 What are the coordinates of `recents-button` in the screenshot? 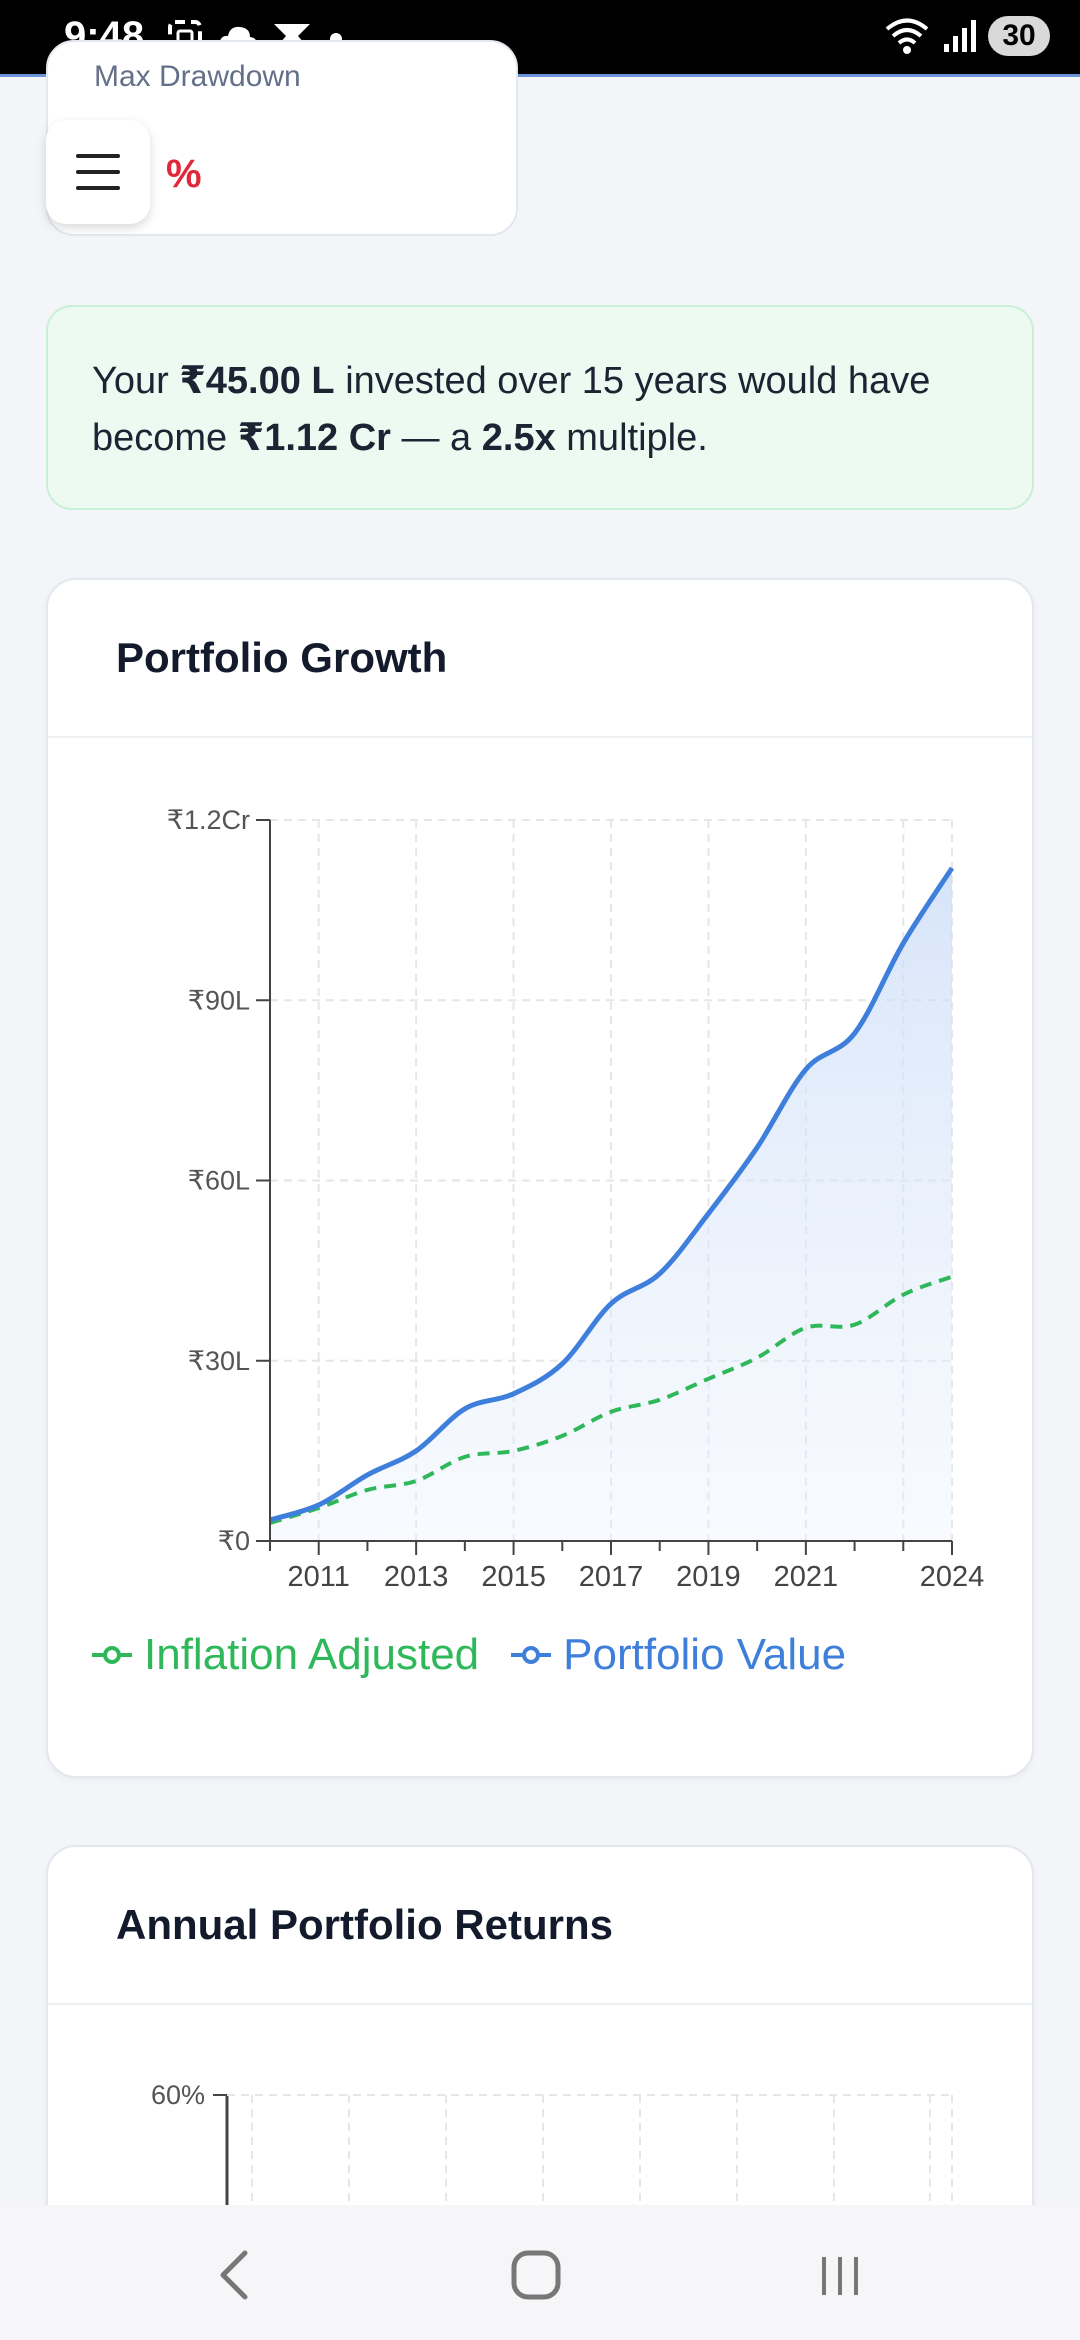 It's located at (840, 2275).